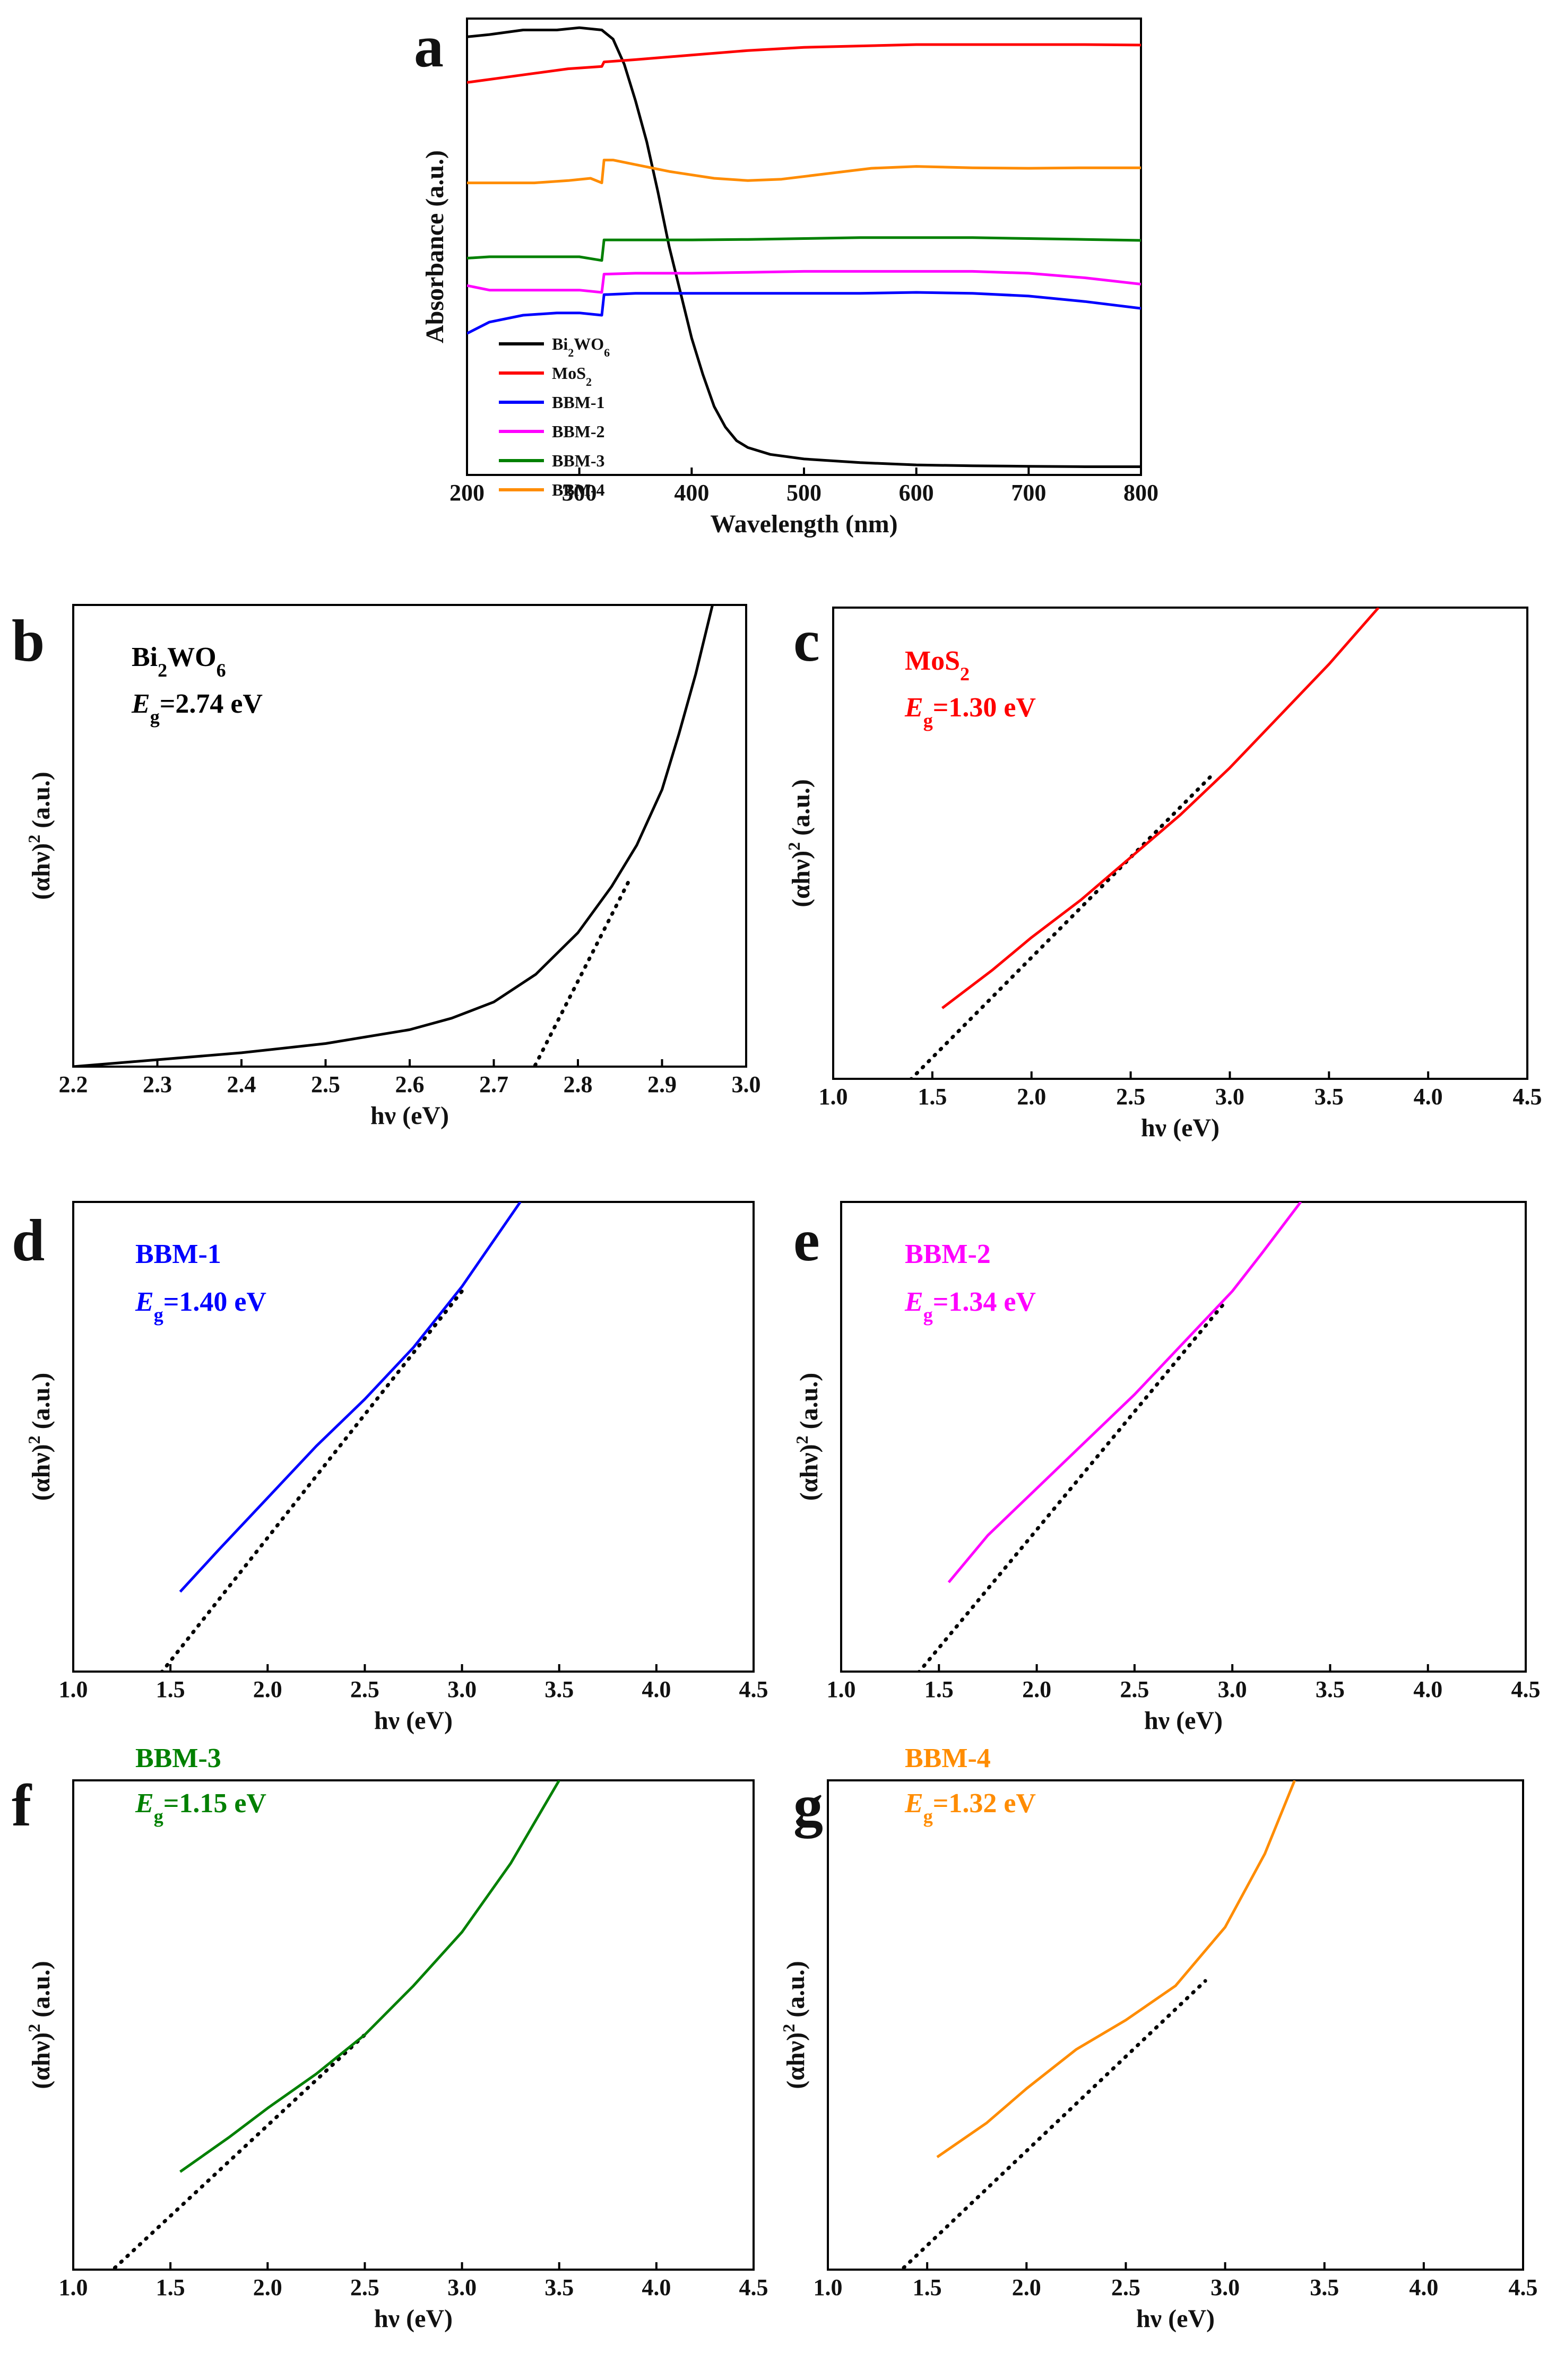 The width and height of the screenshot is (1565, 2380). Describe the element at coordinates (806, 1241) in the screenshot. I see `panel-letter: e` at that location.